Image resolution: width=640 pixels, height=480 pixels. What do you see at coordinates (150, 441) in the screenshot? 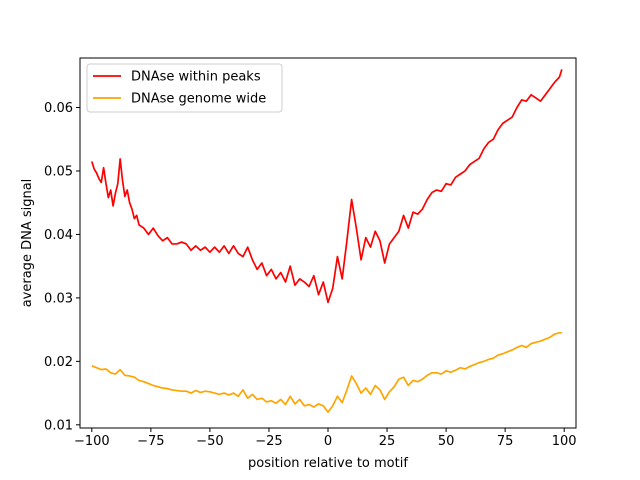
I see `x-tick-label: −75` at bounding box center [150, 441].